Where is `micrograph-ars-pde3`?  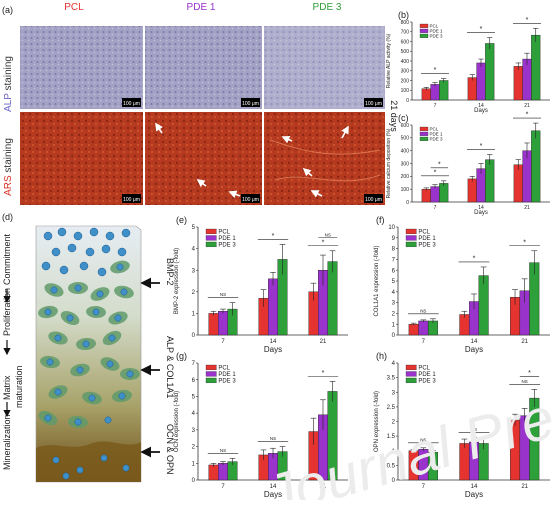 micrograph-ars-pde3 is located at coordinates (324, 158).